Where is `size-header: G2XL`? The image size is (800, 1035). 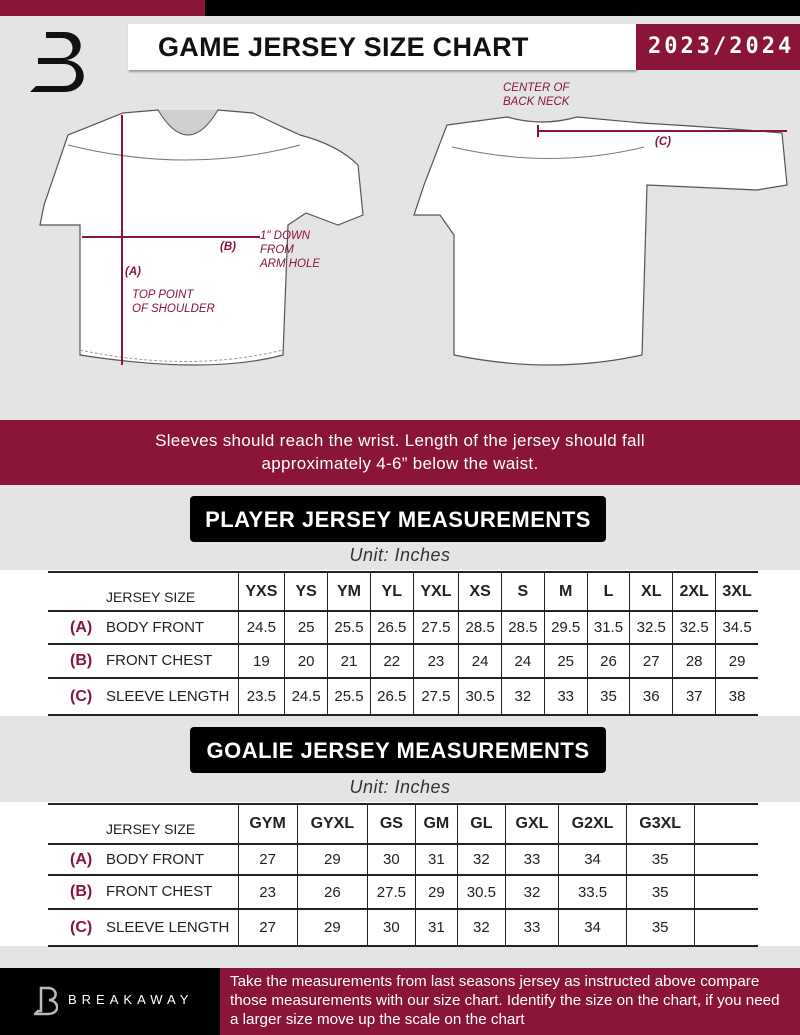
size-header: G2XL is located at coordinates (592, 824).